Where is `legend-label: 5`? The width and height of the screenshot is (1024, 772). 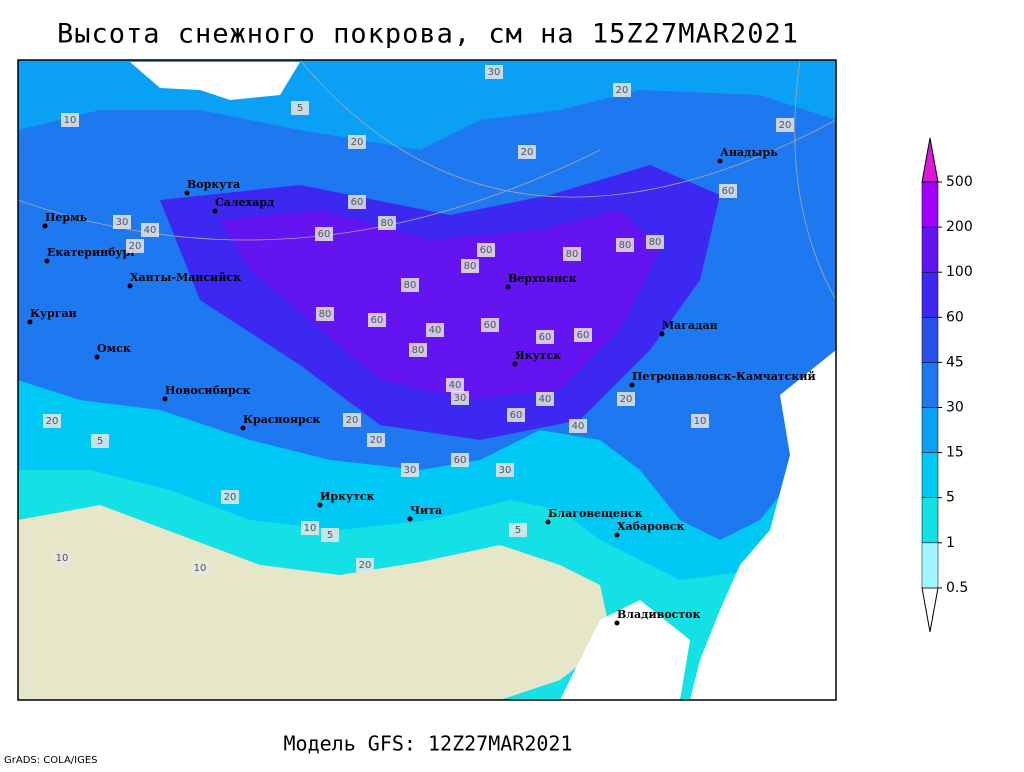
legend-label: 5 is located at coordinates (950, 498).